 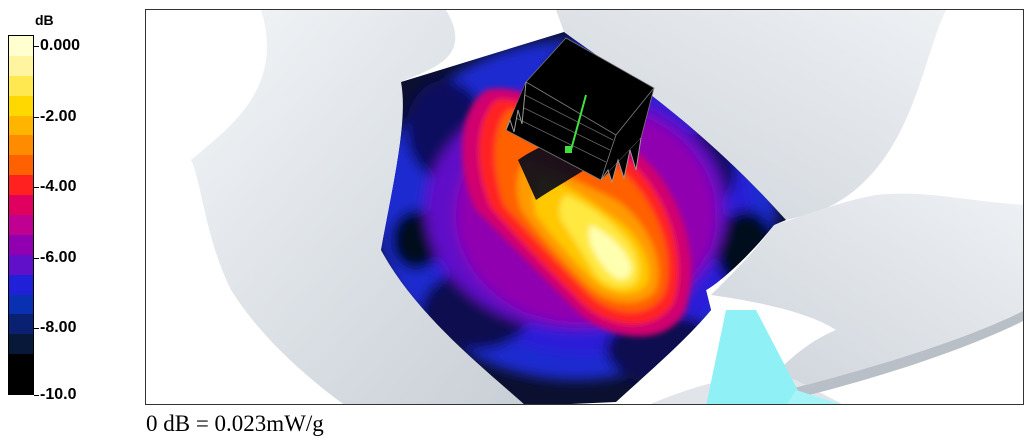 I want to click on color-scale-legend: dB 0.000 -2.00 -4.00 -6.00 -8.00 -10.0, so click(x=70, y=205).